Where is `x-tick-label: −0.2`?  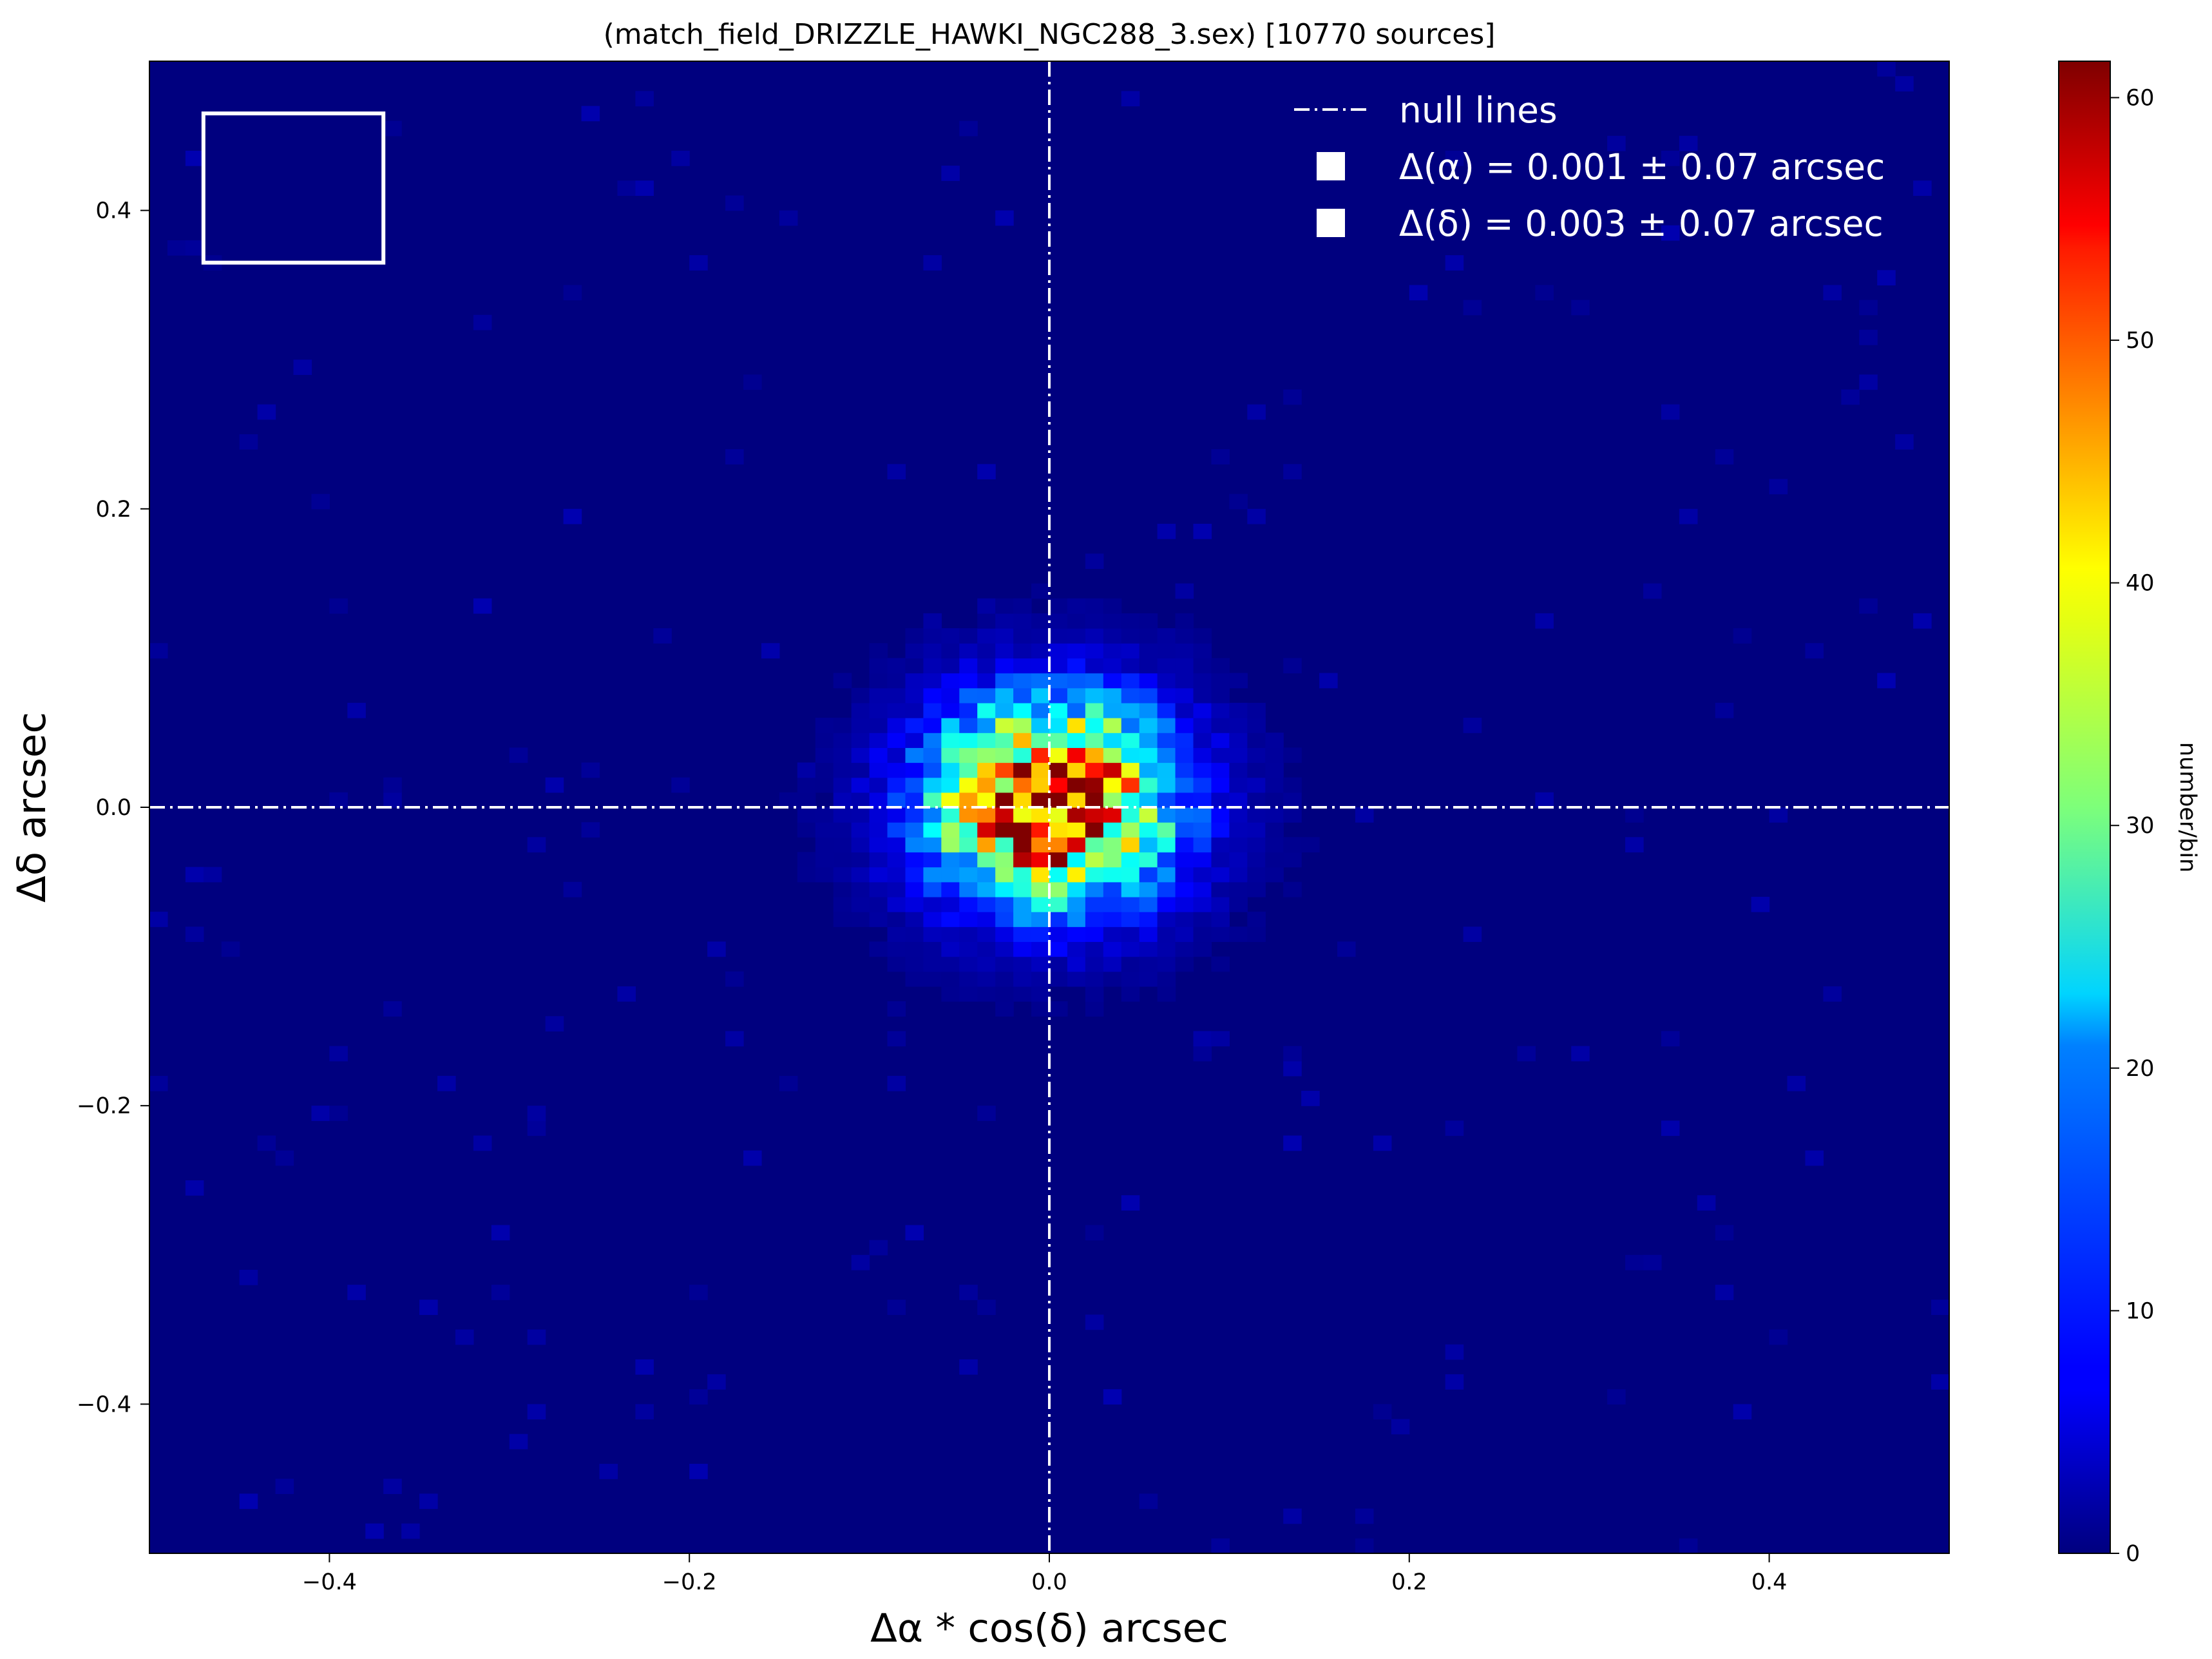 x-tick-label: −0.2 is located at coordinates (689, 1582).